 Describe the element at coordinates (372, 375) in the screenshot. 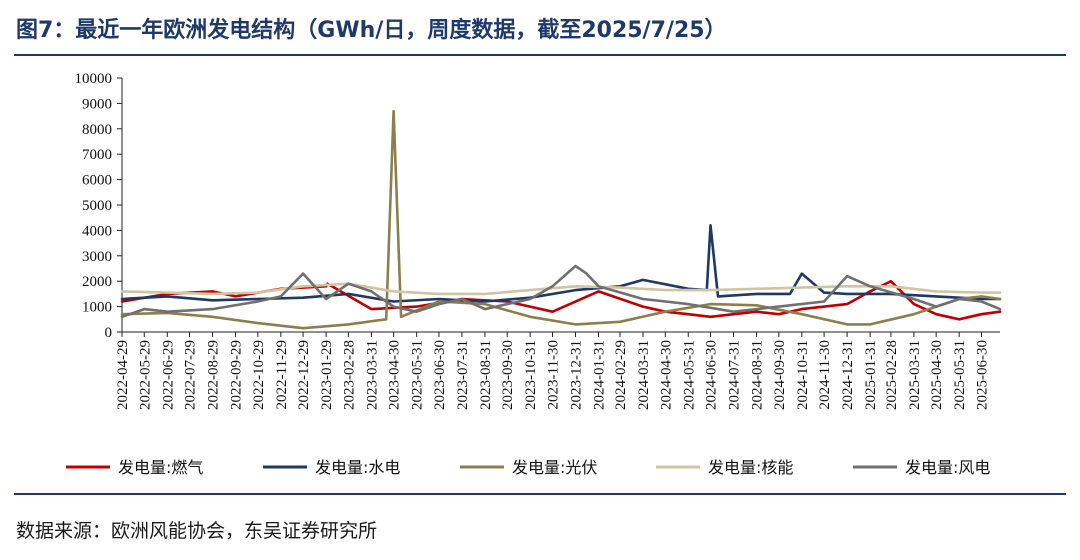

I see `x-tick-label: 2023-03-31` at that location.